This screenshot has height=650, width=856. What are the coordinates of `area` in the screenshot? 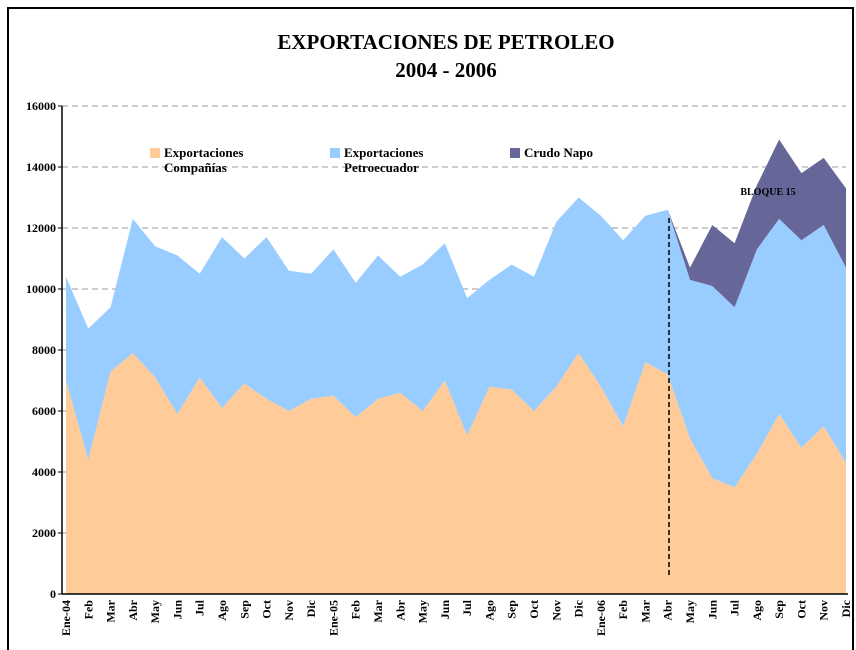 It's located at (756, 223).